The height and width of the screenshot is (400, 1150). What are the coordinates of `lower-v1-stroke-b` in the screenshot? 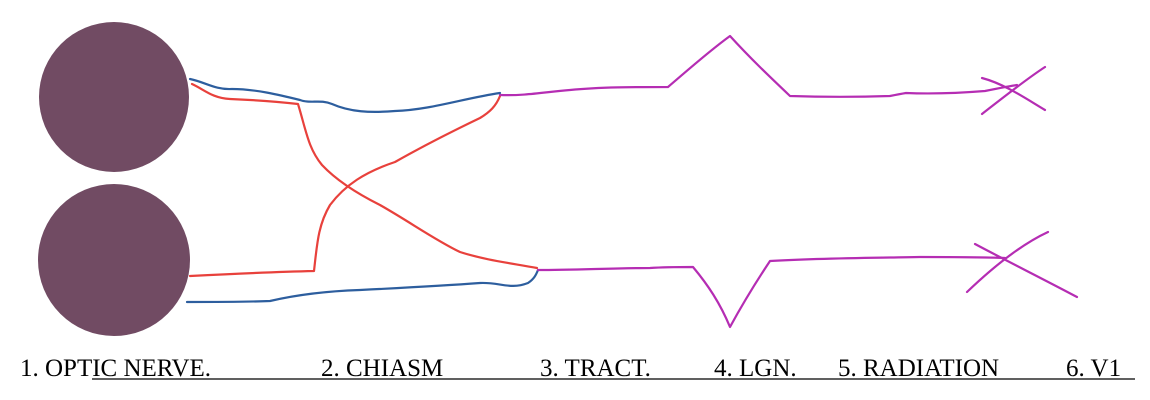 It's located at (1007, 262).